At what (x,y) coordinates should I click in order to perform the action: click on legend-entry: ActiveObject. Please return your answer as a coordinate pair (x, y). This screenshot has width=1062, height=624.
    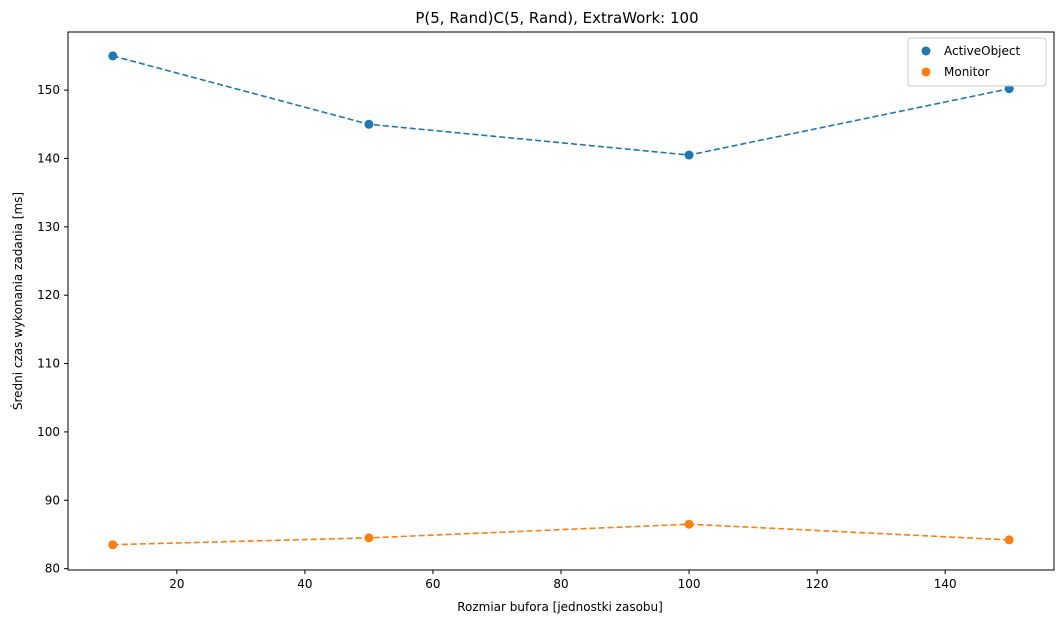
    Looking at the image, I should click on (982, 51).